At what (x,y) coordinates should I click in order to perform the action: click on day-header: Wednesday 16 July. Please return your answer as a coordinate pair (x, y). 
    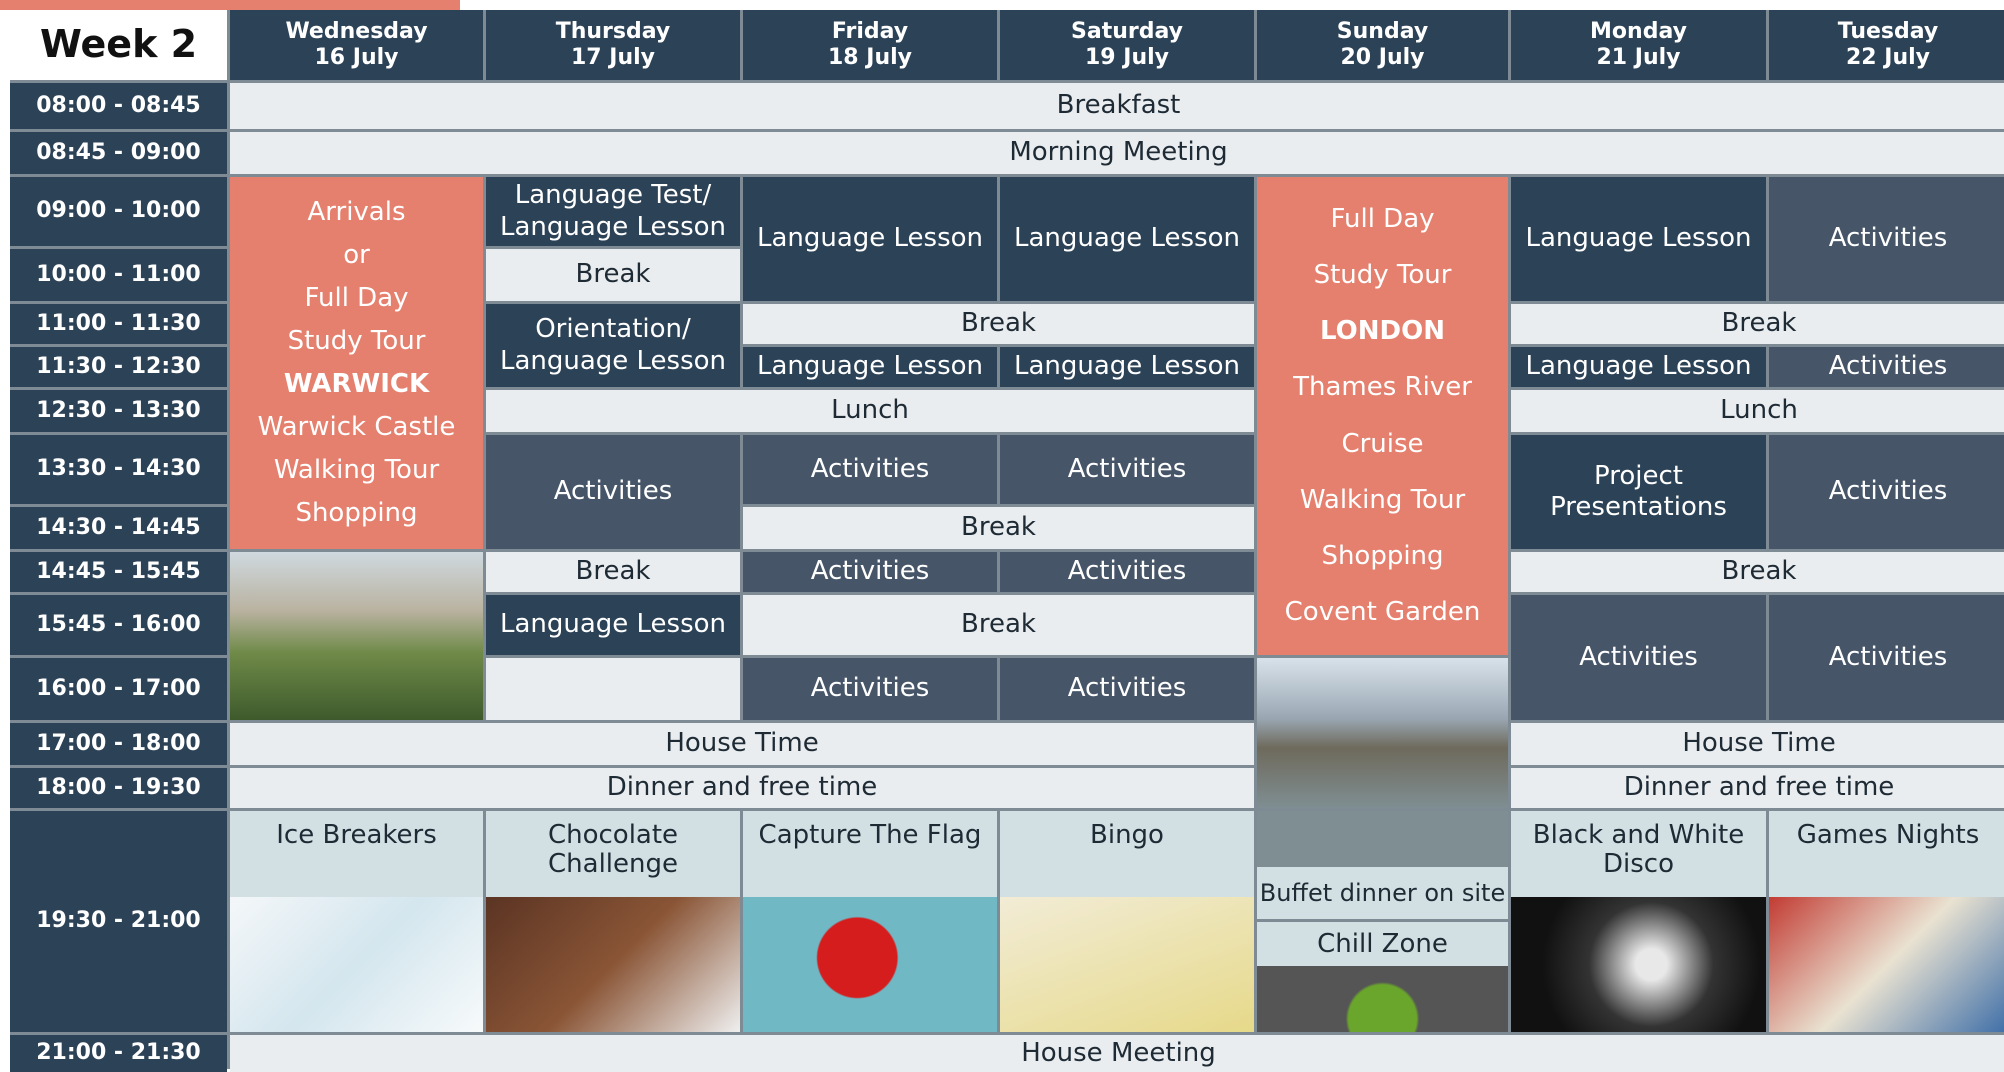
    Looking at the image, I should click on (356, 45).